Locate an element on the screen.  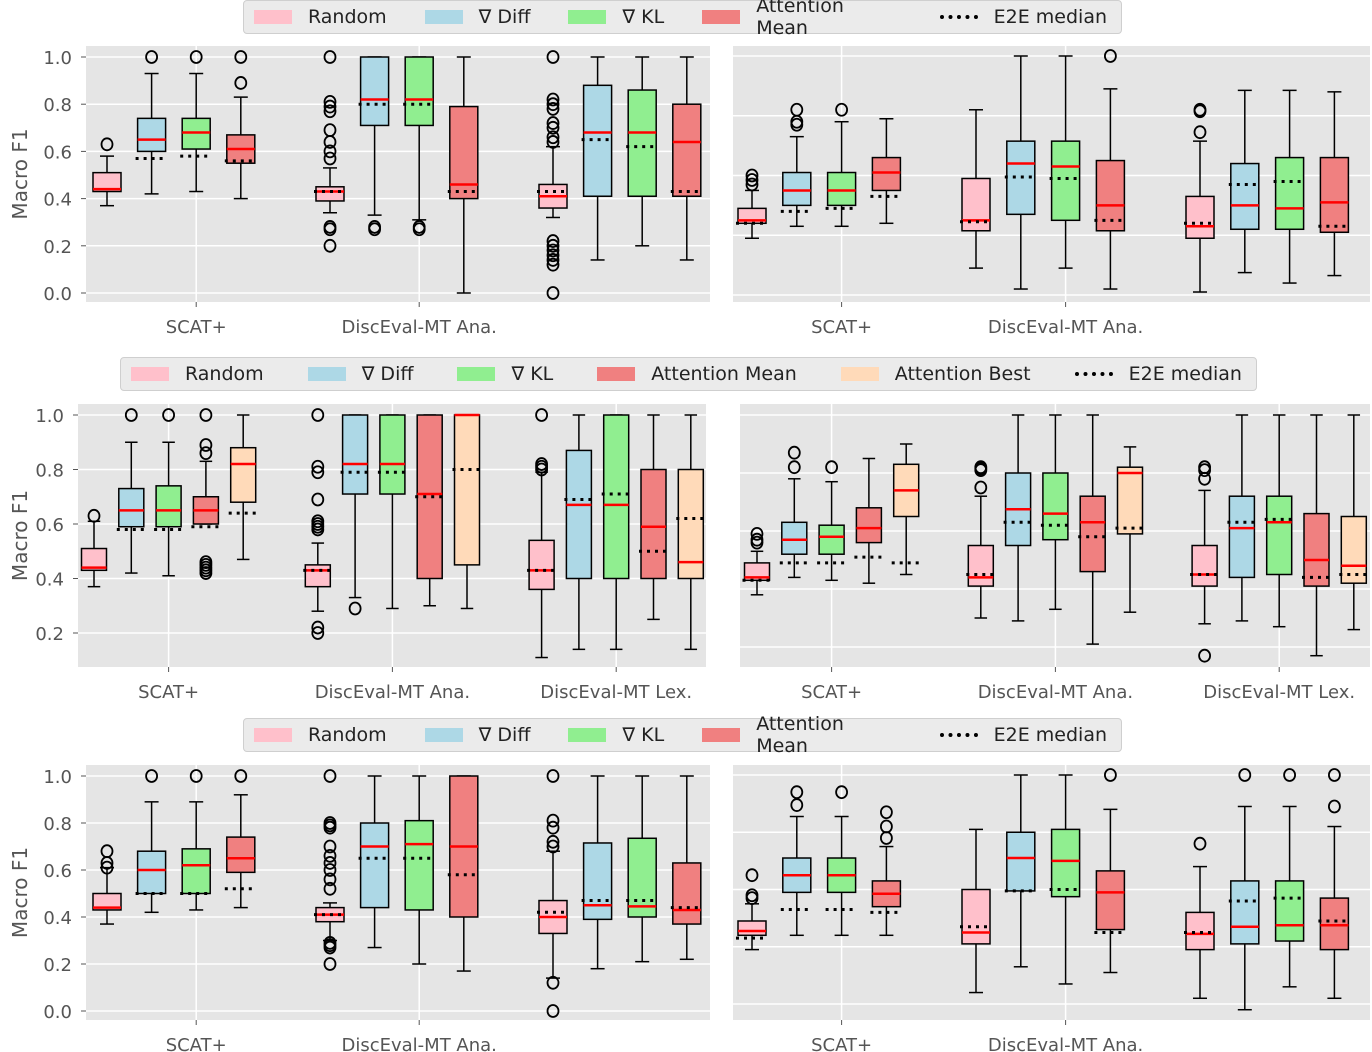
y-tick-label: 0.6 is located at coordinates (57, 152).